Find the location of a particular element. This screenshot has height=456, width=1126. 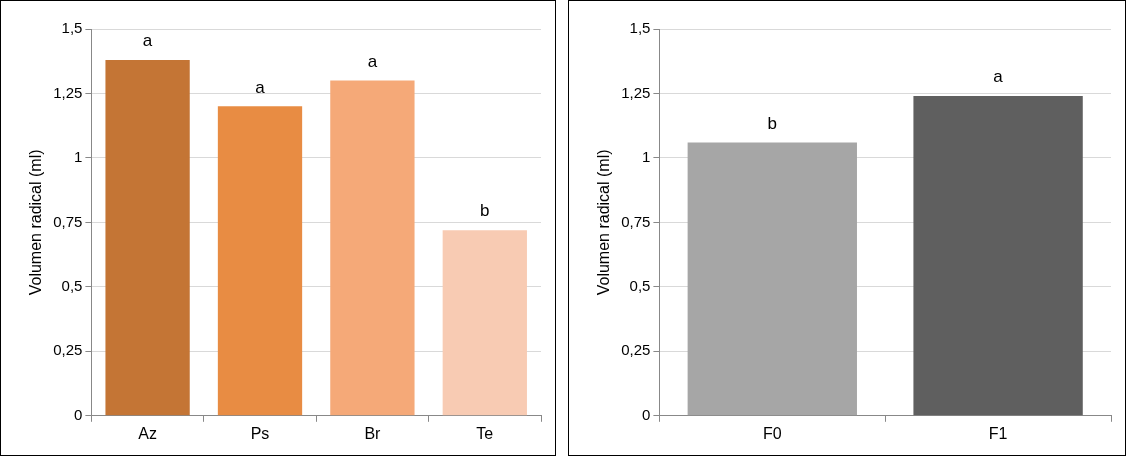

x-tick-label: F0 is located at coordinates (772, 433).